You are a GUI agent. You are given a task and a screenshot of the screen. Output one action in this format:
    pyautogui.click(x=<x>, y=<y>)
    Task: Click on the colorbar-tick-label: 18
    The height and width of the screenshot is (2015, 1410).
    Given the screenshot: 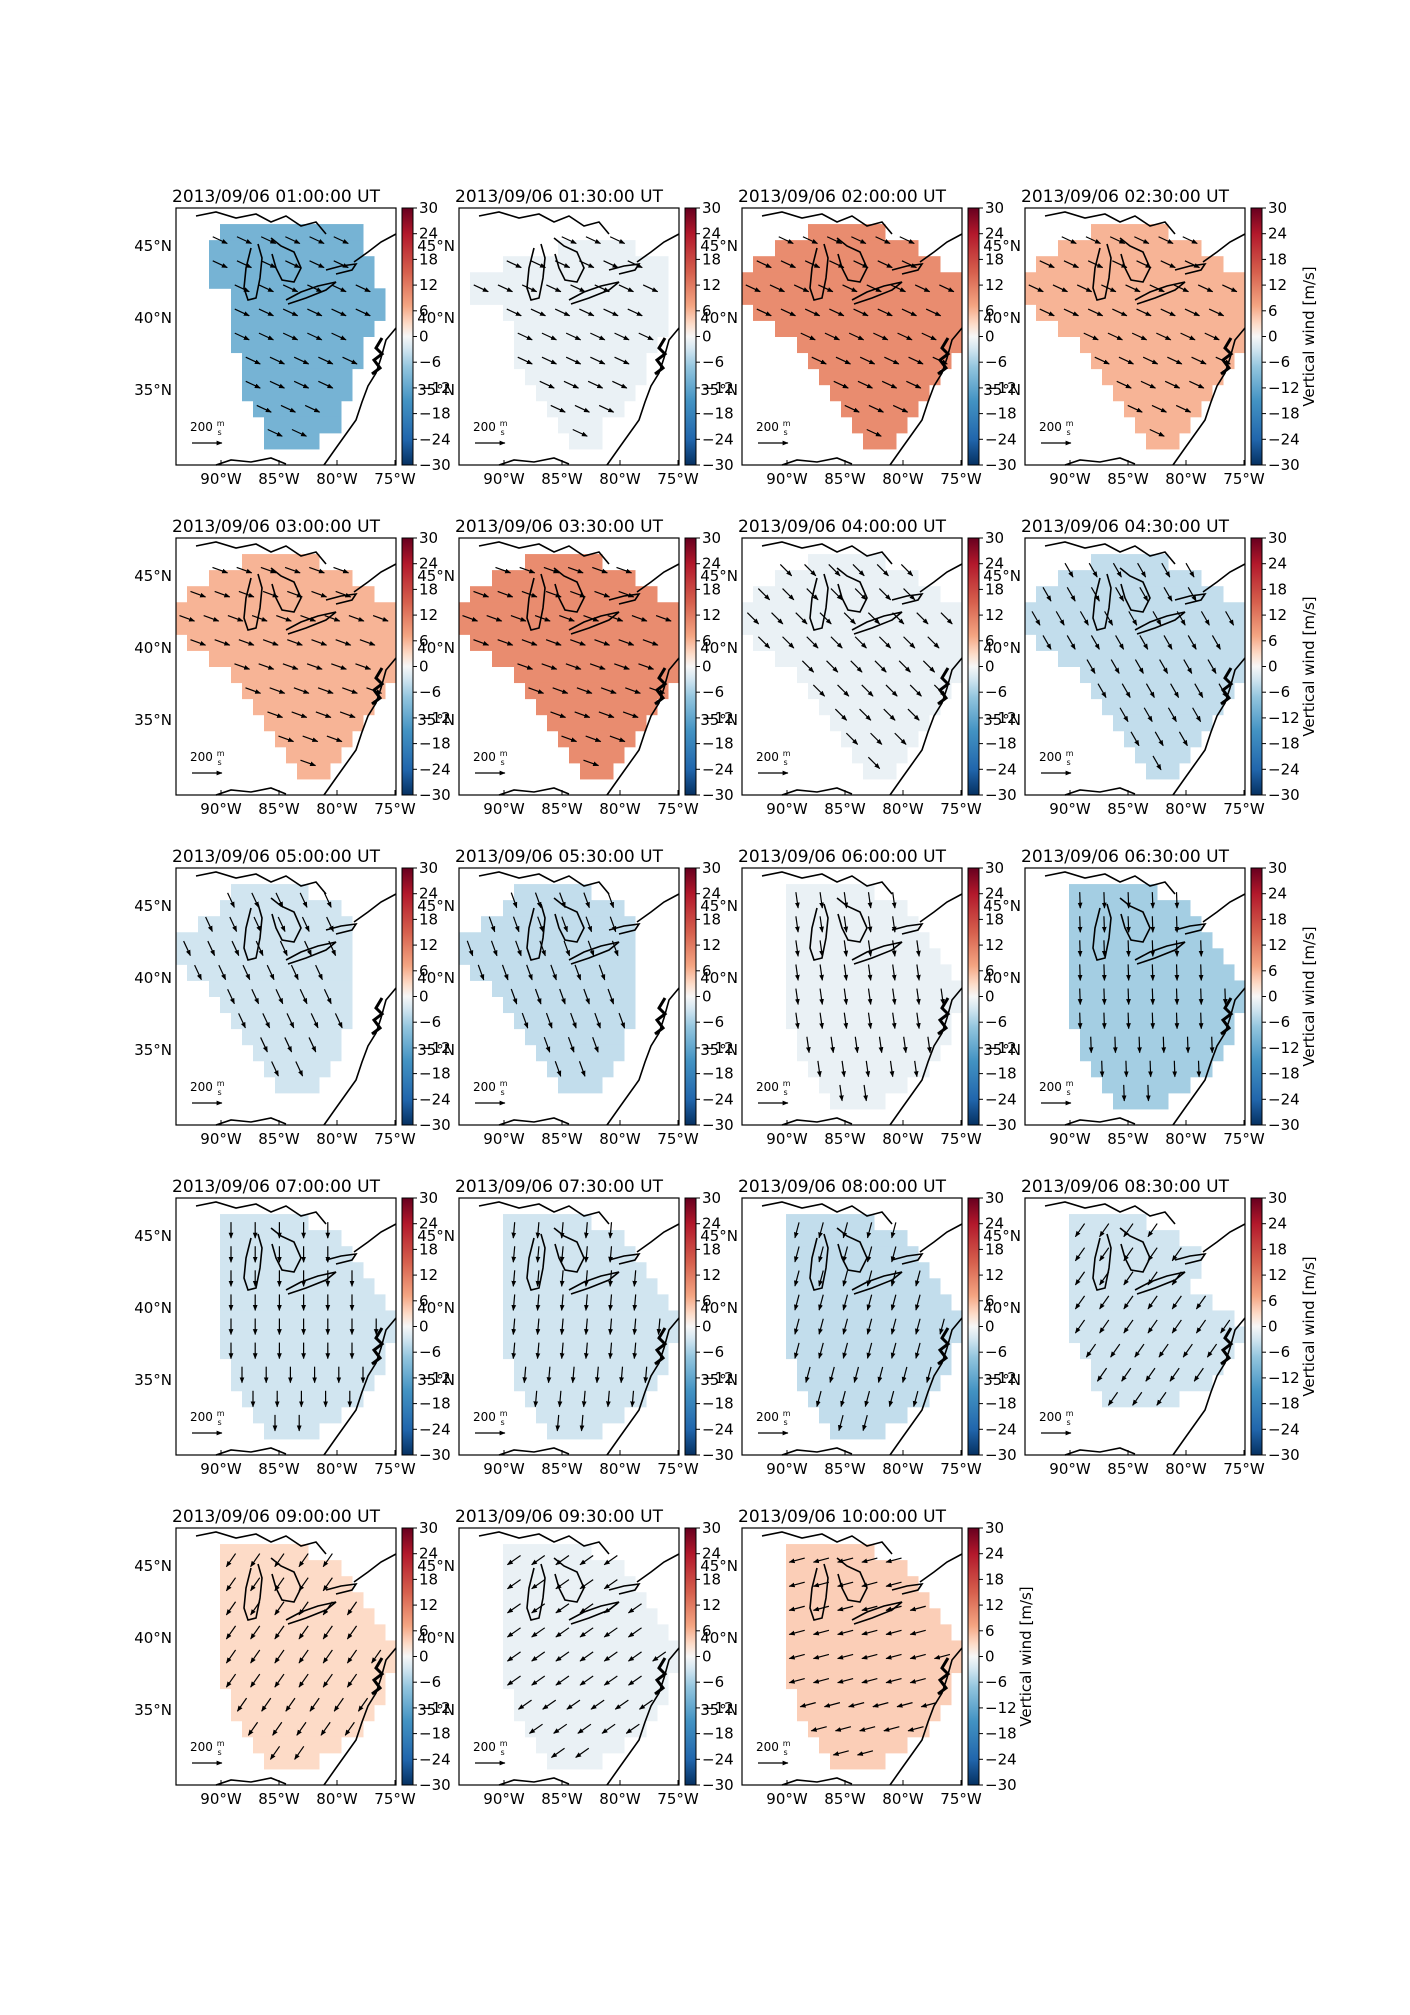 What is the action you would take?
    pyautogui.click(x=711, y=259)
    